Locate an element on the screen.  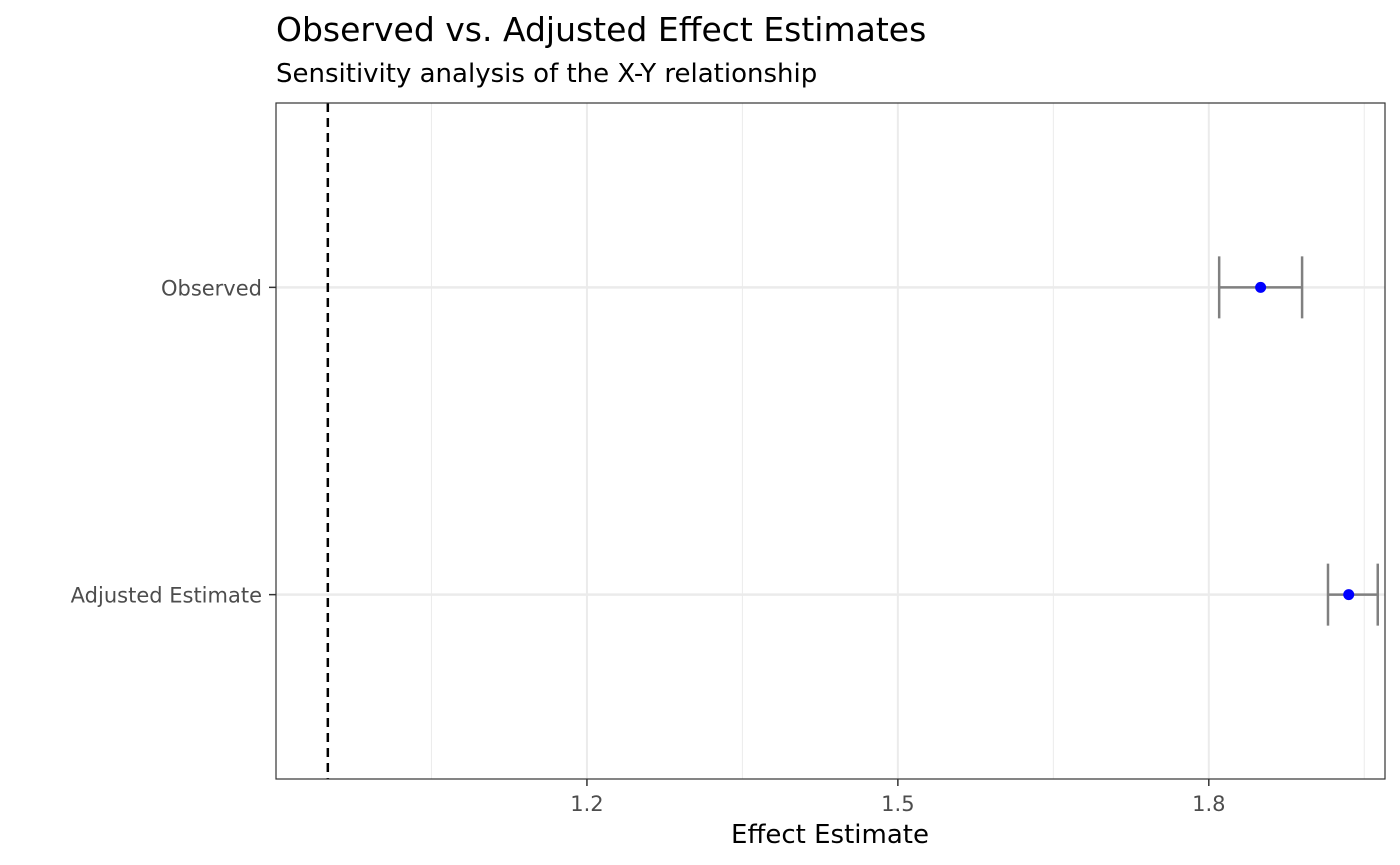
y-tick-label: Observed is located at coordinates (211, 288).